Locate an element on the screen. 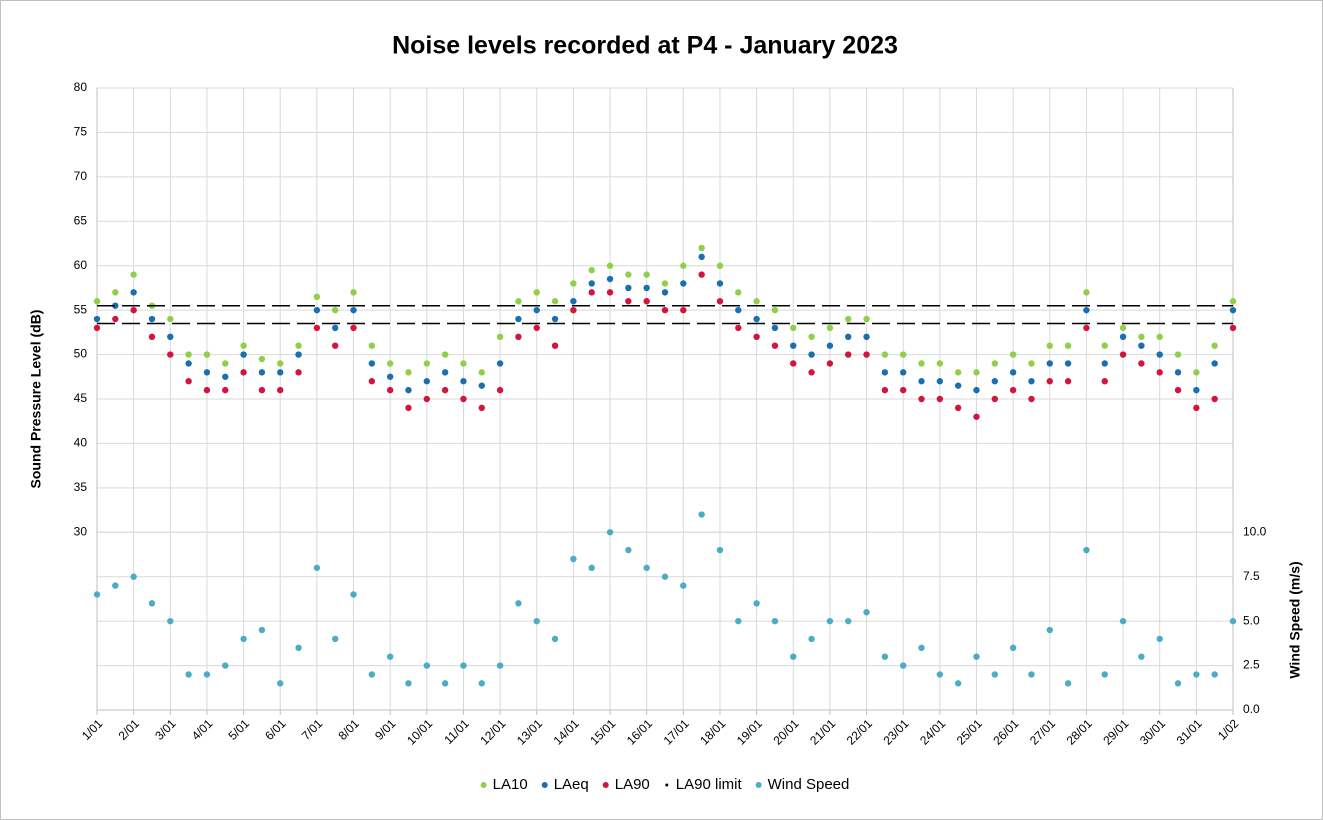 The image size is (1323, 820). y-tick-label: 40 is located at coordinates (81, 443).